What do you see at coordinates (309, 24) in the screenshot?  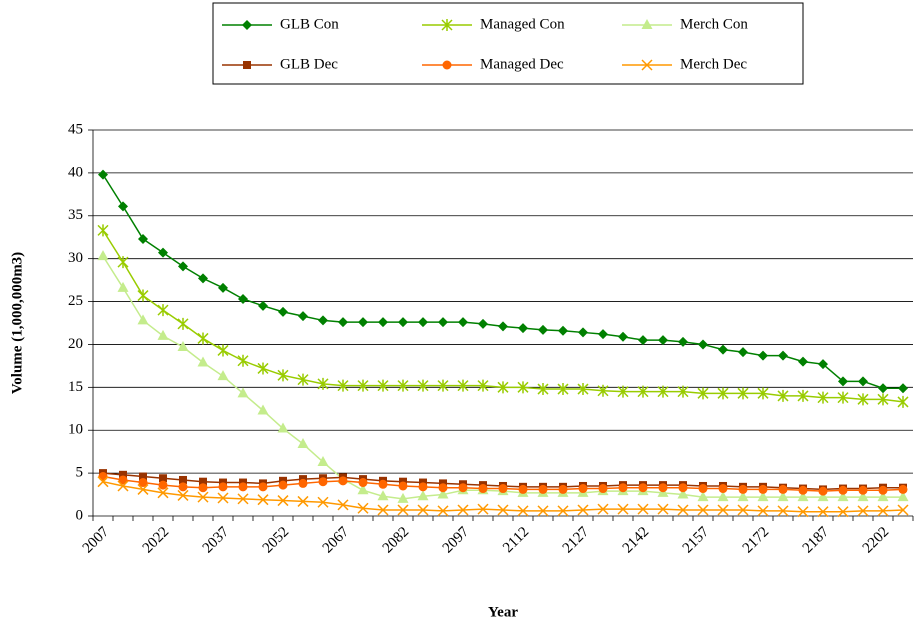 I see `legend-label: GLB Con` at bounding box center [309, 24].